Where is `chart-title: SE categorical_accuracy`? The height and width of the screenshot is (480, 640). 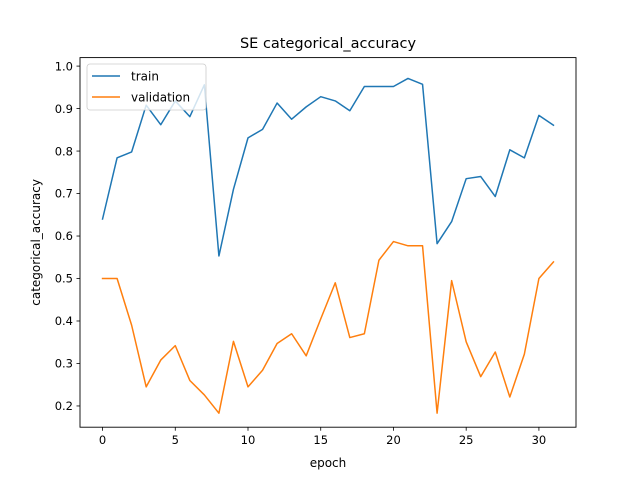
chart-title: SE categorical_accuracy is located at coordinates (328, 44).